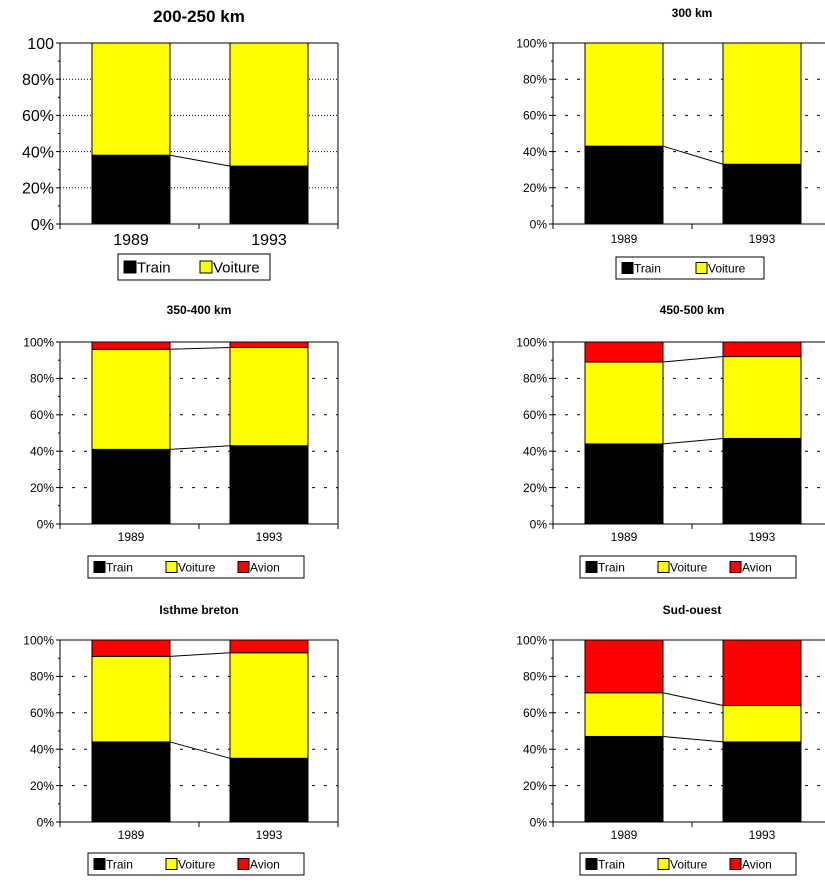 The height and width of the screenshot is (883, 825). Describe the element at coordinates (198, 610) in the screenshot. I see `chart-title: Isthme breton` at that location.